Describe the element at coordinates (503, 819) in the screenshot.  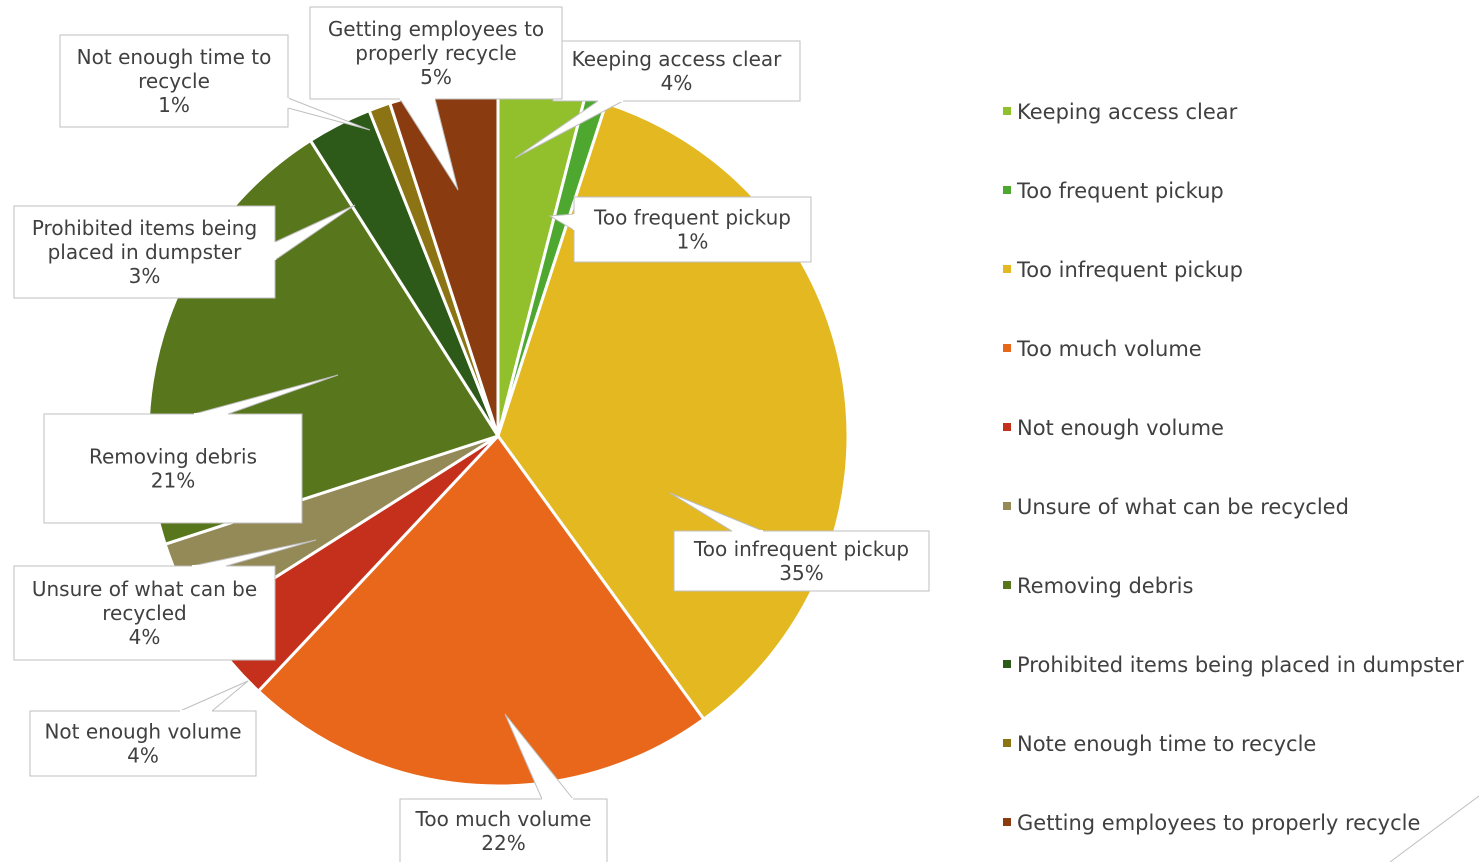
I see `callout-label-line: Too much volume` at that location.